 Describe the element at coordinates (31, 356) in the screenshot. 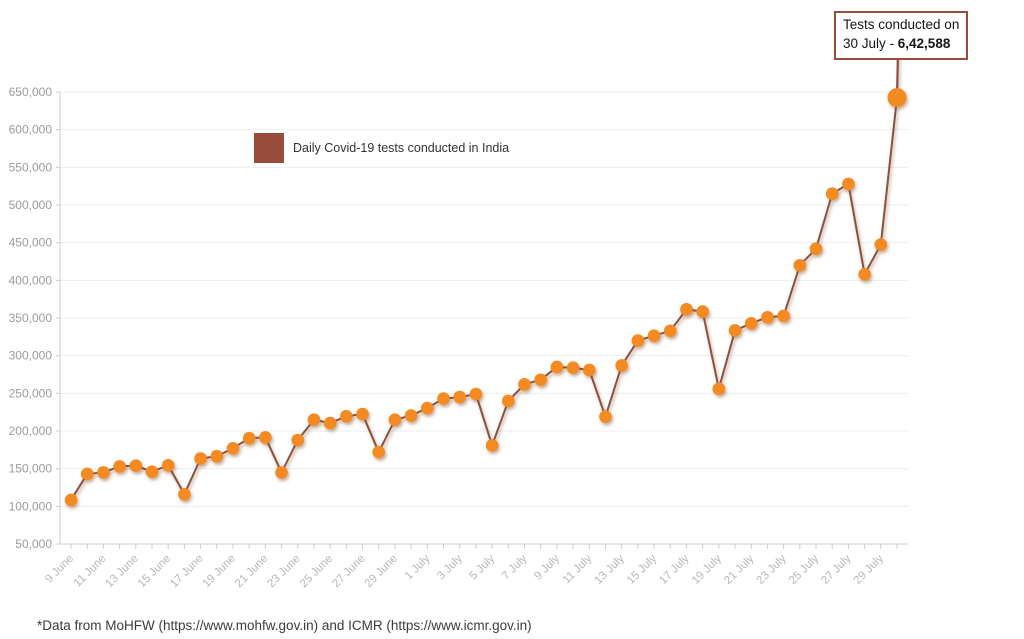

I see `y-tick-label: 300,000` at that location.